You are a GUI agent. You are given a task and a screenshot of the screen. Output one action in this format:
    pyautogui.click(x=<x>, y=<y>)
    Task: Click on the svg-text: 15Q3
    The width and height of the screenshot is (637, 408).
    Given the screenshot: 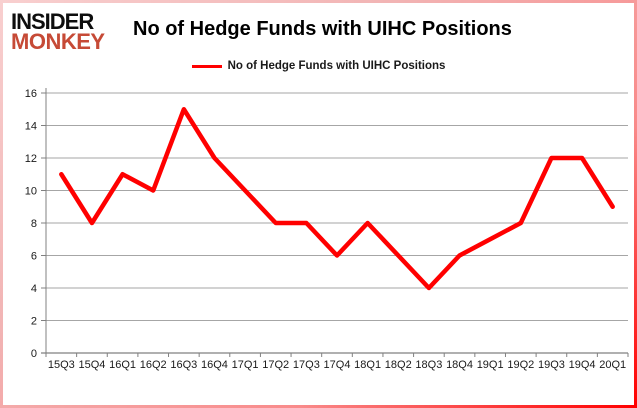 What is the action you would take?
    pyautogui.click(x=61, y=365)
    